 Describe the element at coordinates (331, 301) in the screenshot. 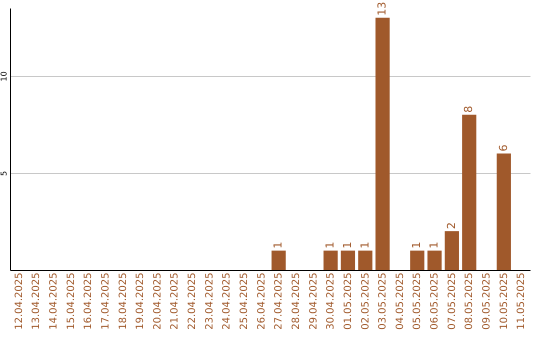

I see `x-tick-label: 30.04.2025` at that location.